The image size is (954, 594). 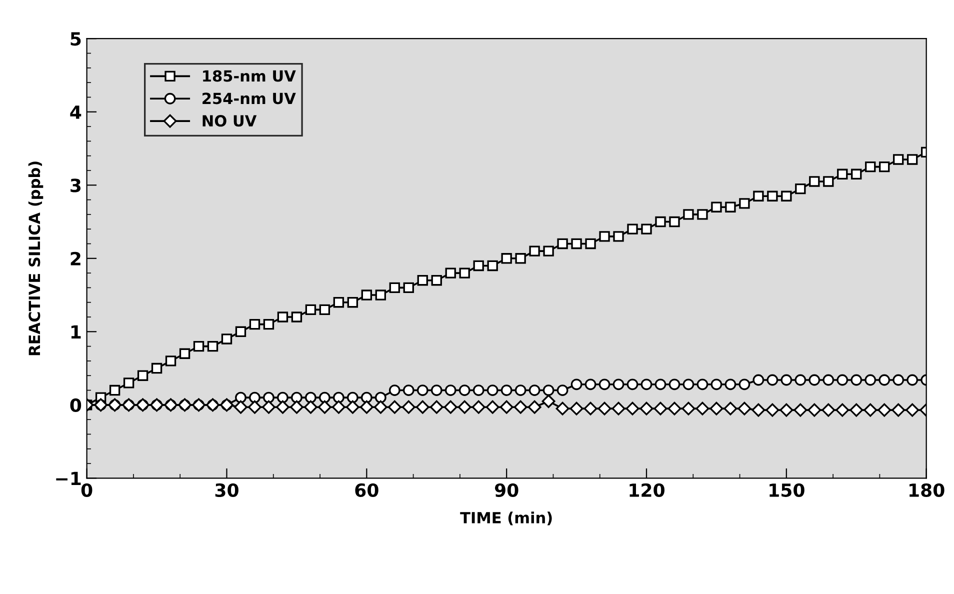 What do you see at coordinates (75, 39) in the screenshot?
I see `y-tick-label: 5` at bounding box center [75, 39].